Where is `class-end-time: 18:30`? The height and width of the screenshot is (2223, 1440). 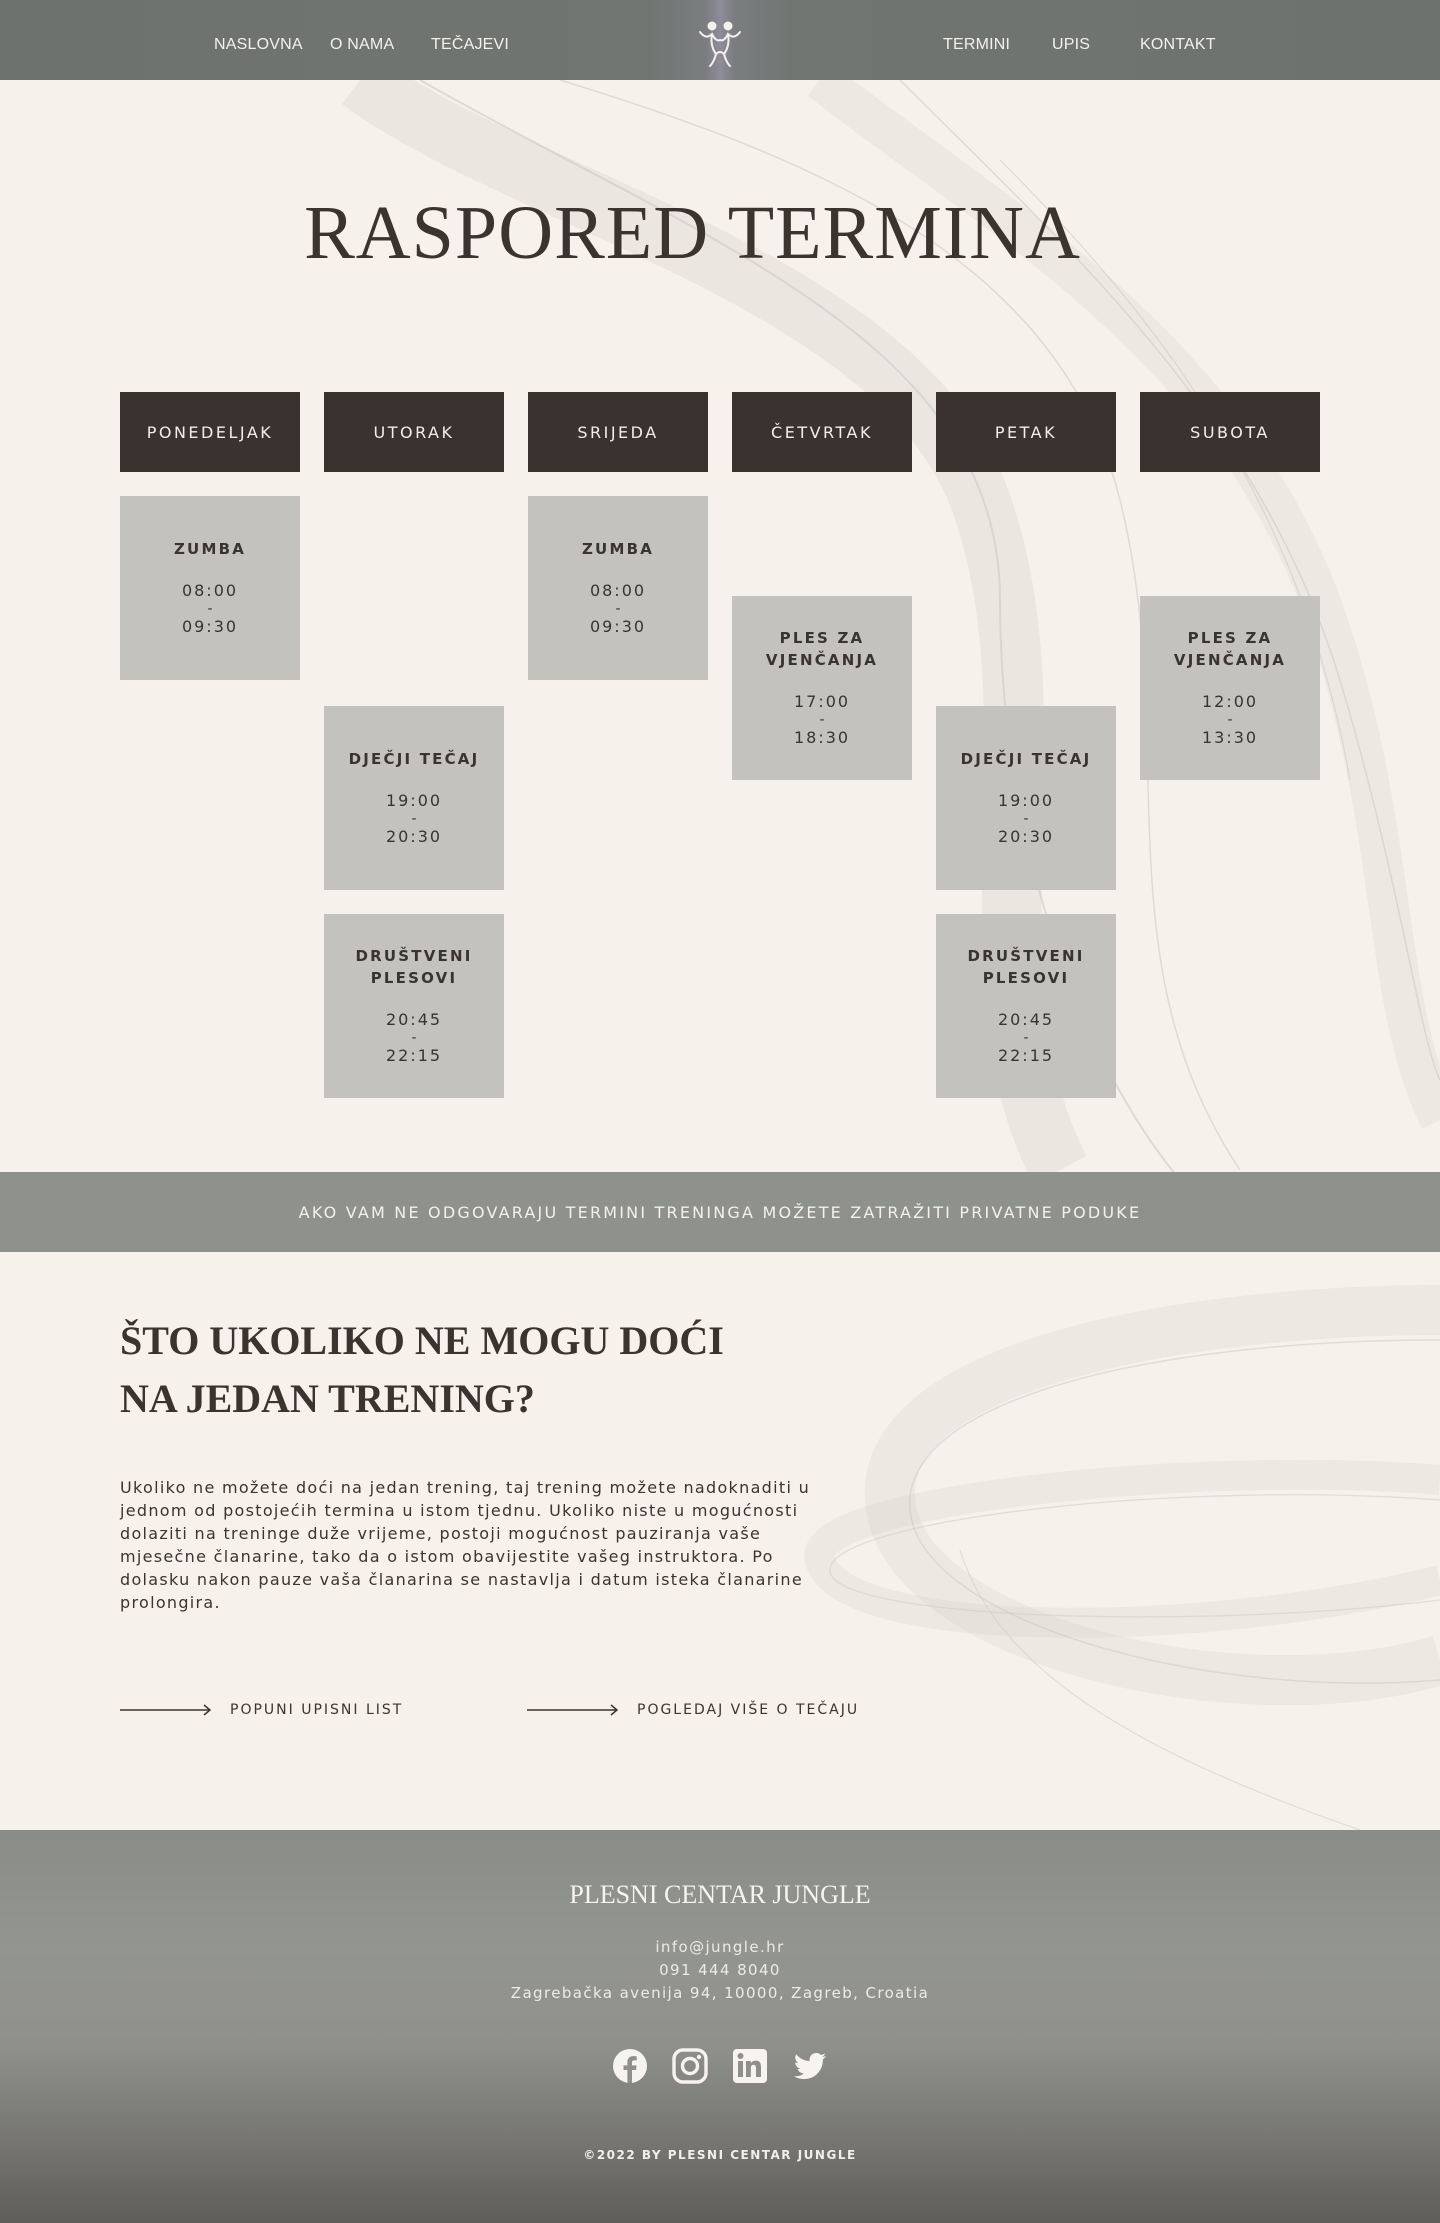
class-end-time: 18:30 is located at coordinates (822, 737).